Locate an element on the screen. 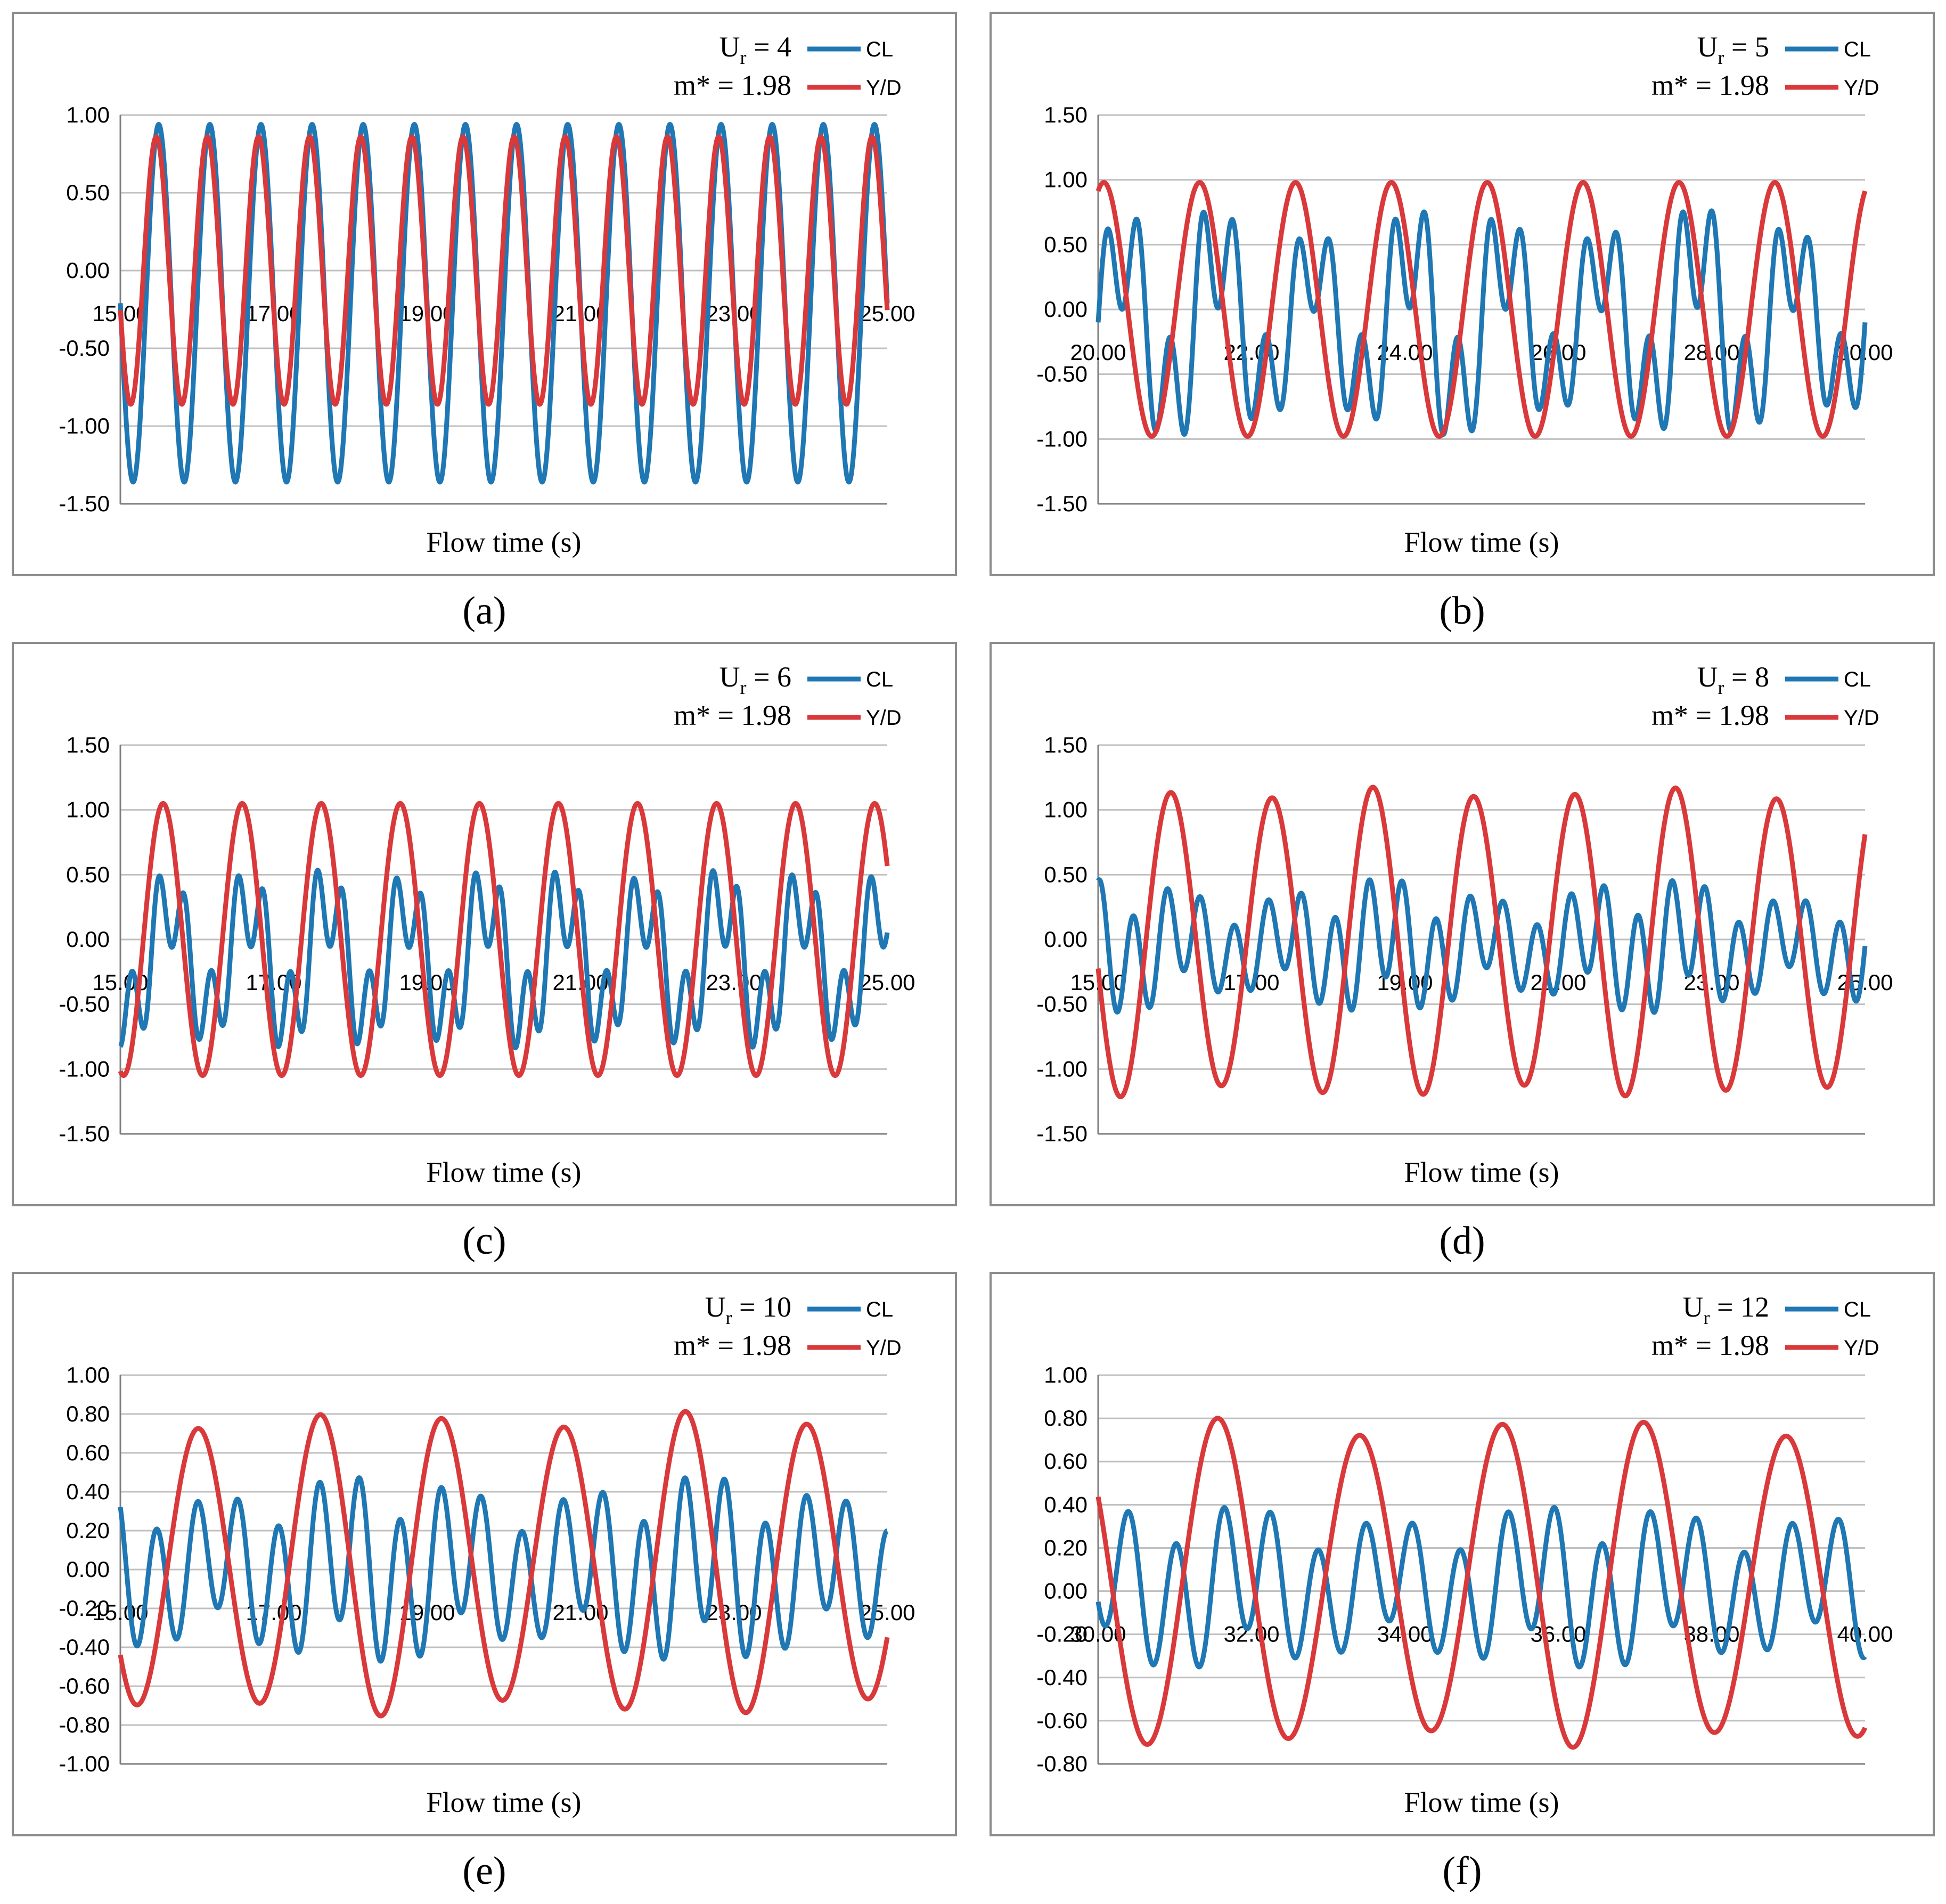 This screenshot has width=1946, height=1904. x-tick-label: 36.00 is located at coordinates (1558, 1635).